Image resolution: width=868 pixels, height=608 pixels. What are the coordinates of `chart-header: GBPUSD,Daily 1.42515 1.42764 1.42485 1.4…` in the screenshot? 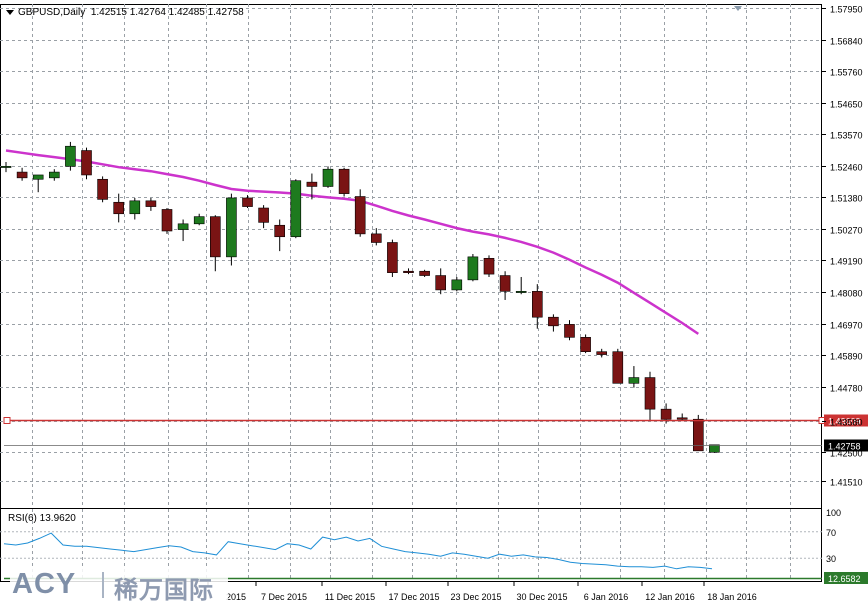 It's located at (125, 12).